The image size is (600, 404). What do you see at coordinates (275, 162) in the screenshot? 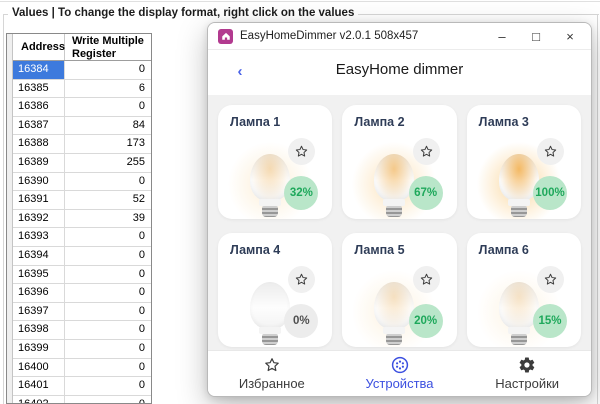
I see `lamp-card: Лампа 1 32%` at bounding box center [275, 162].